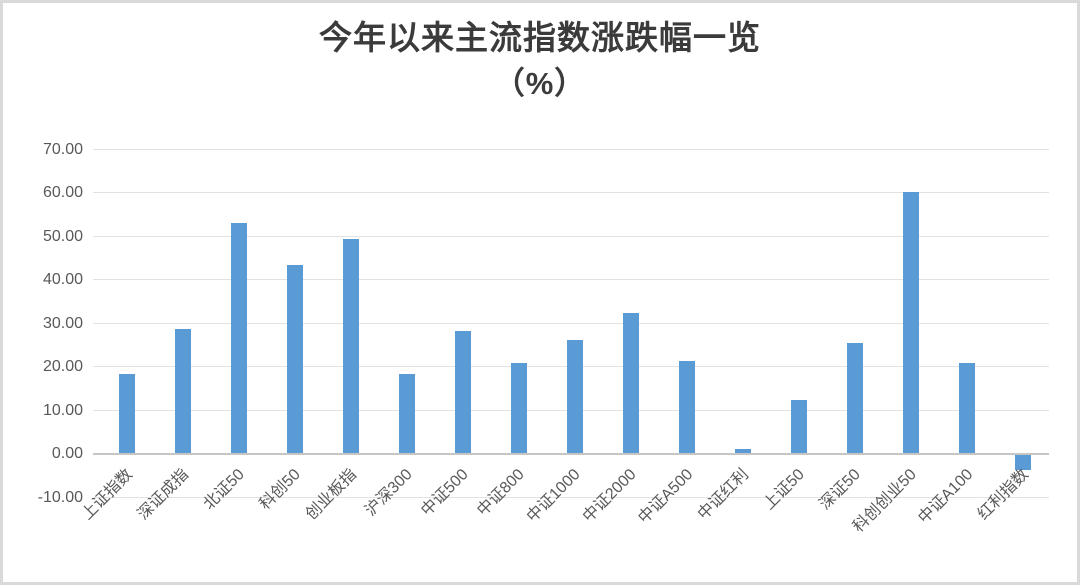 The image size is (1080, 585). What do you see at coordinates (571, 454) in the screenshot?
I see `x-axis-line` at bounding box center [571, 454].